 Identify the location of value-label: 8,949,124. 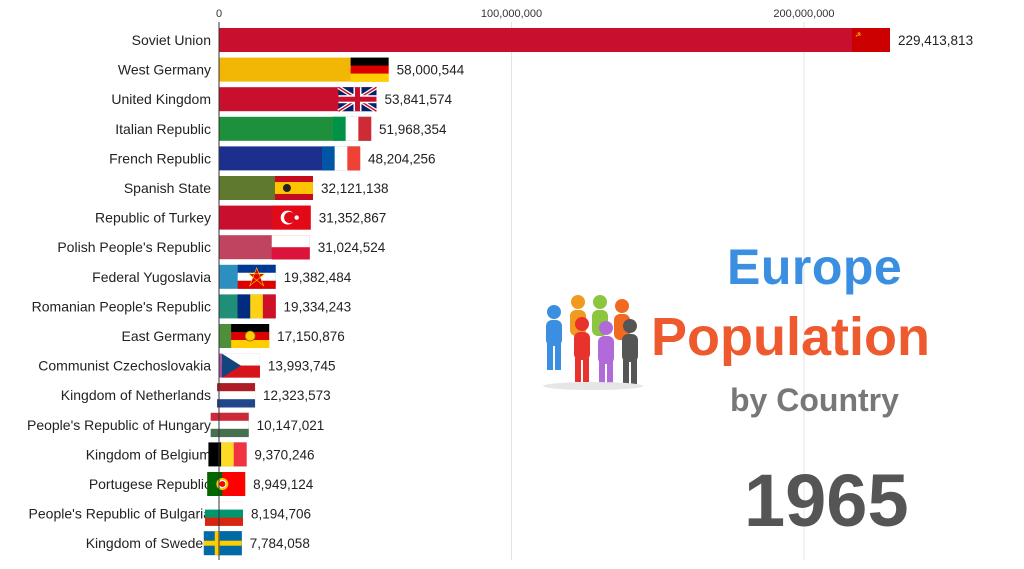
(283, 484).